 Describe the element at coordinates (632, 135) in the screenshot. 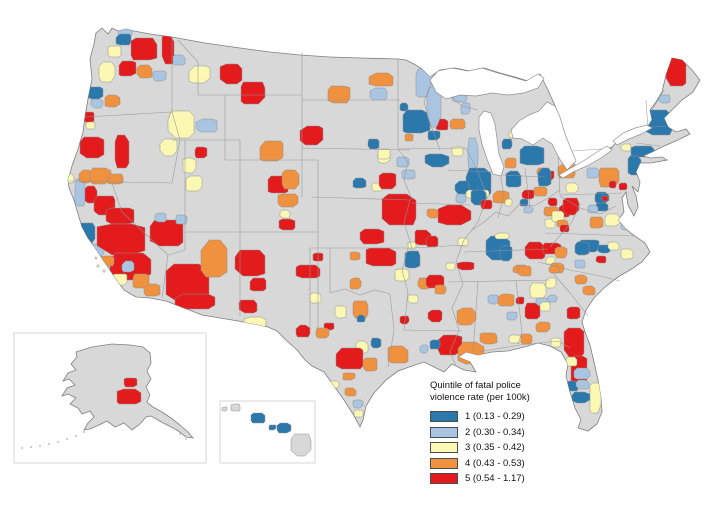

I see `lake-ontario` at that location.